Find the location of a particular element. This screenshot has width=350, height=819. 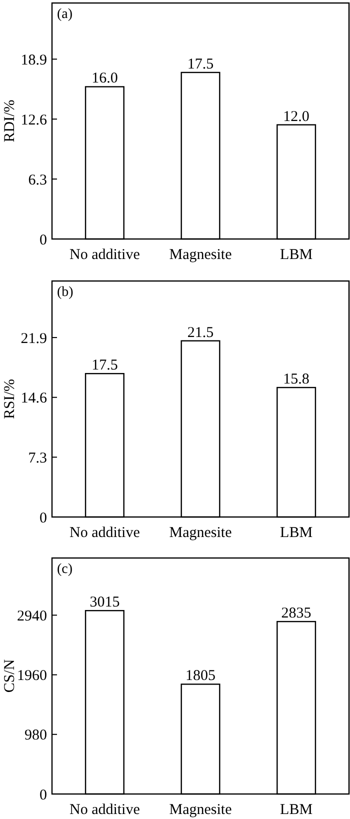

chart-title: (a) is located at coordinates (65, 14).